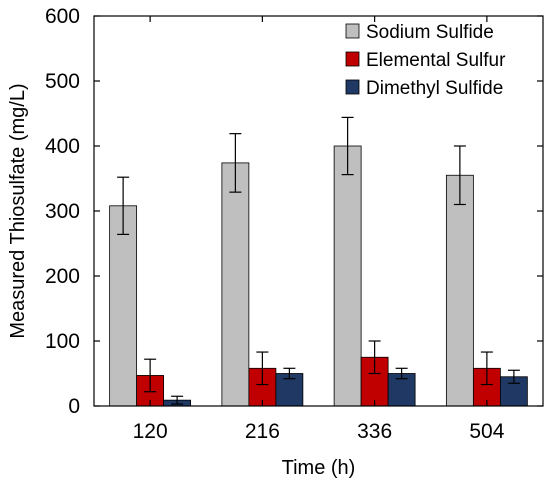 The height and width of the screenshot is (489, 550). I want to click on y-tick-label: 500, so click(62, 81).